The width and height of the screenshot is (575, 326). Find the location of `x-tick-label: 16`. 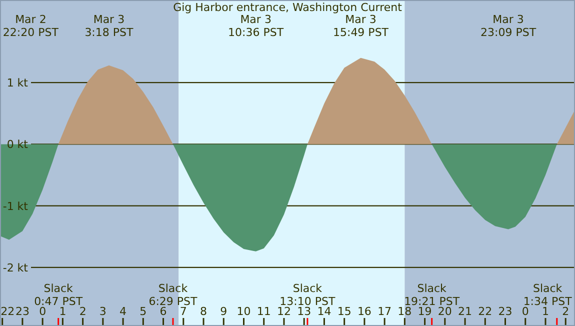

x-tick-label: 16 is located at coordinates (364, 311).